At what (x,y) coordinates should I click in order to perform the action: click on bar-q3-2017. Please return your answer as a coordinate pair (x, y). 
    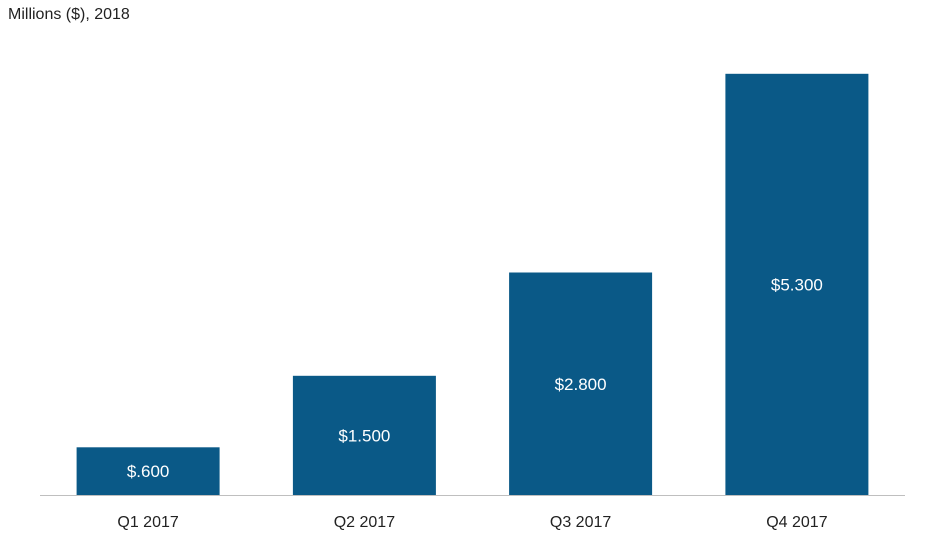
    Looking at the image, I should click on (581, 383).